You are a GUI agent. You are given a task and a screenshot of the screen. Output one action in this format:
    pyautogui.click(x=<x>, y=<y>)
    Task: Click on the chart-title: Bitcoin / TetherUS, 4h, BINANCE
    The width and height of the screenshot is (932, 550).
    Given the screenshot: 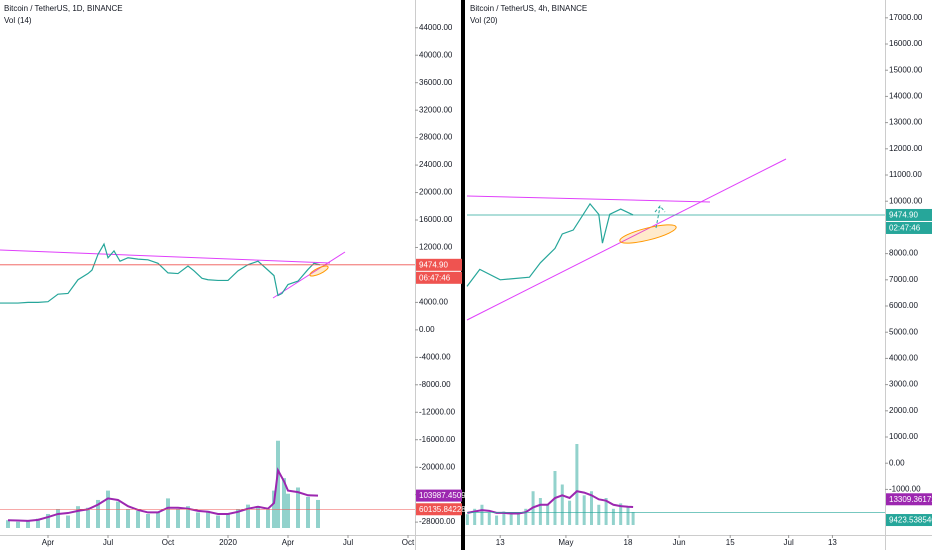 What is the action you would take?
    pyautogui.click(x=528, y=8)
    